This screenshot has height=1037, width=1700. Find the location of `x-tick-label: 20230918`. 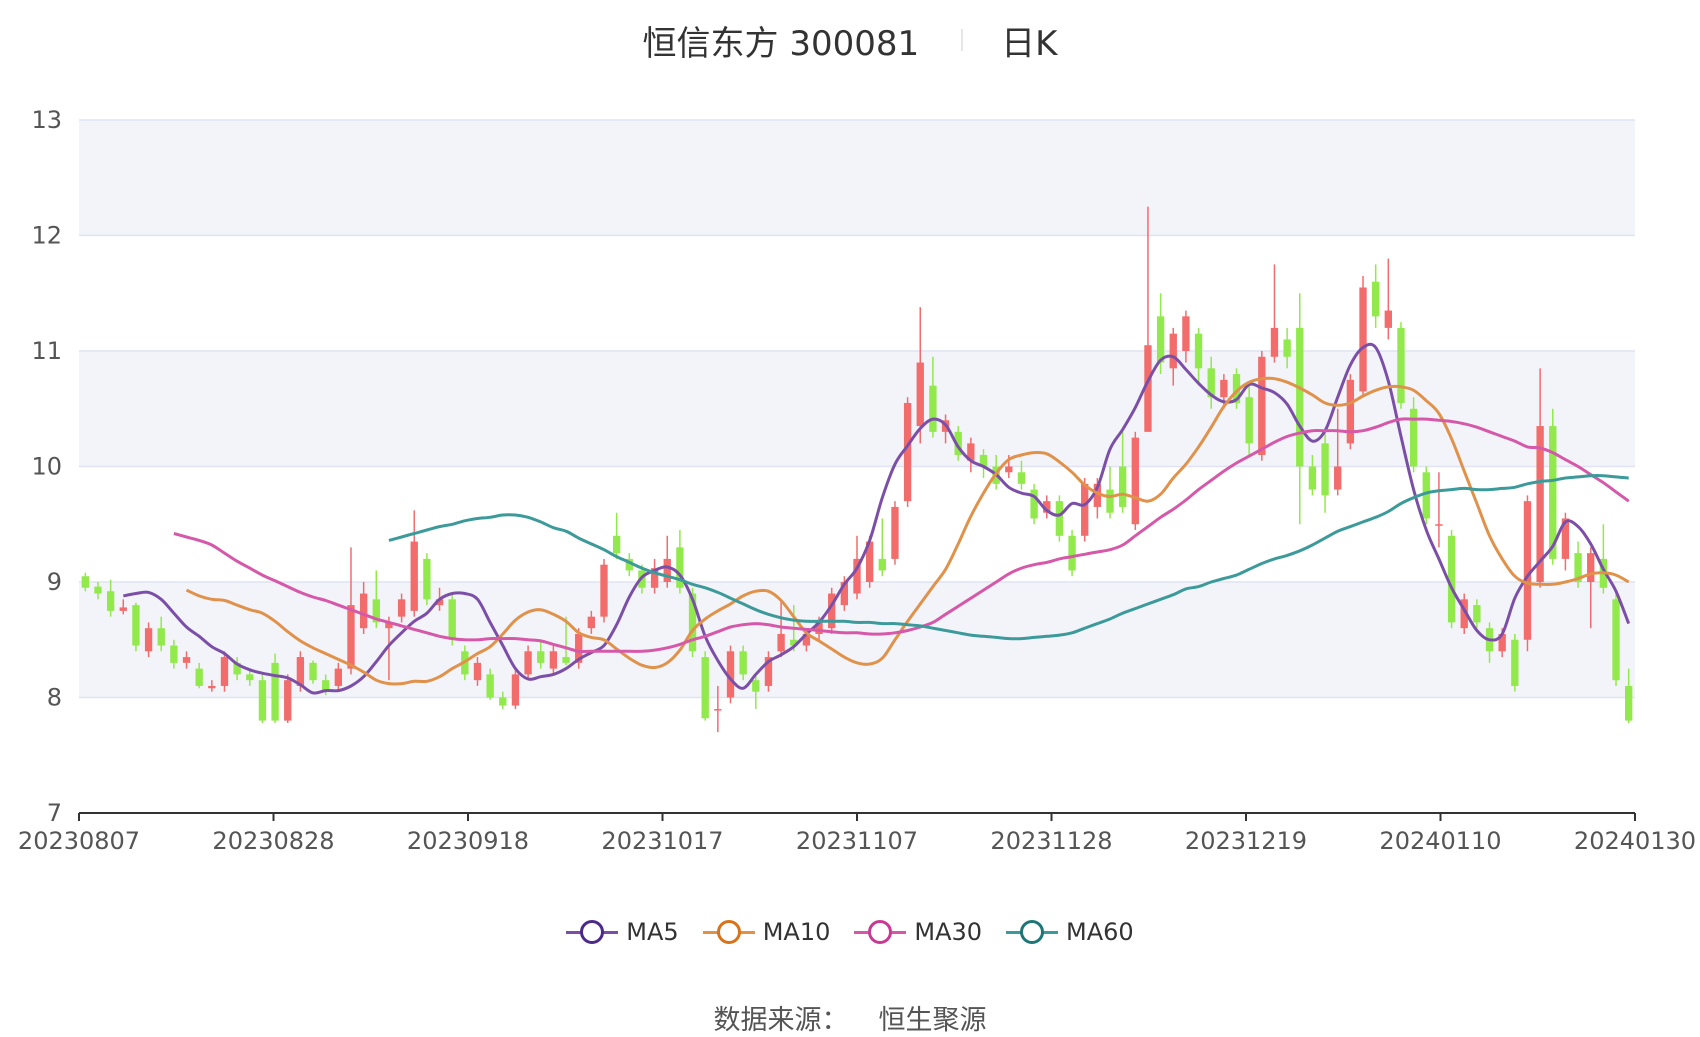

x-tick-label: 20230918 is located at coordinates (468, 841).